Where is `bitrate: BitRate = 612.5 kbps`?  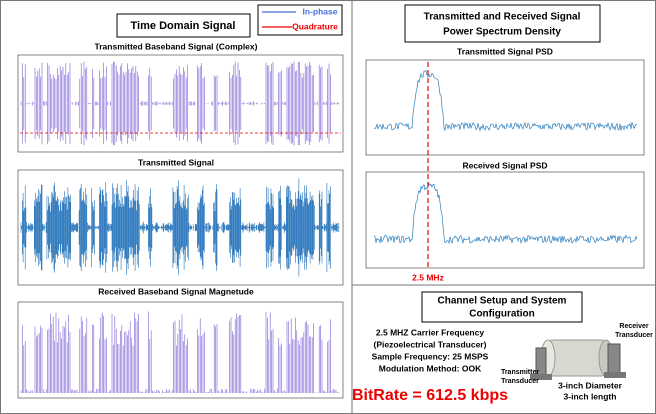
bitrate: BitRate = 612.5 kbps is located at coordinates (430, 395).